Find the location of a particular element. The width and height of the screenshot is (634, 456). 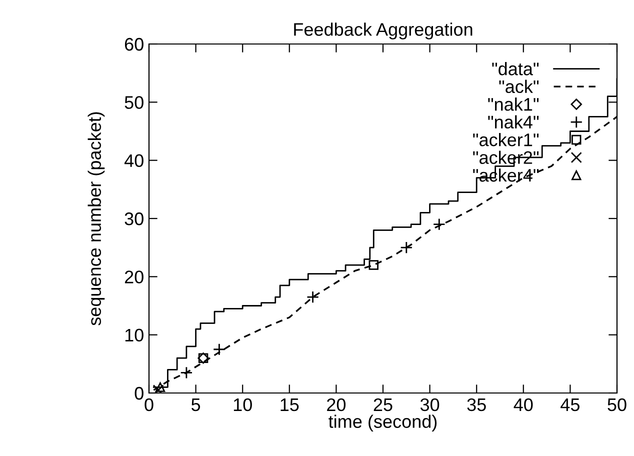

y-tick-label: 40 is located at coordinates (134, 161).